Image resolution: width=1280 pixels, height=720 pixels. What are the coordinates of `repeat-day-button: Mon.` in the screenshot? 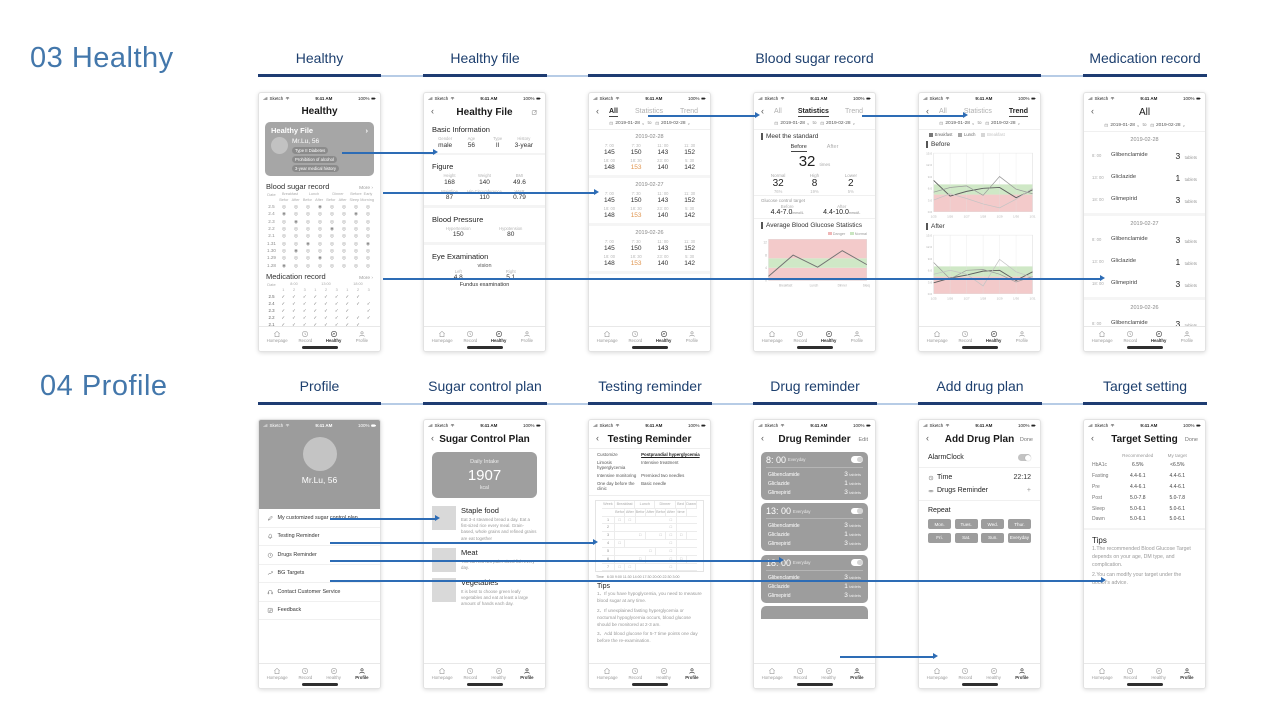 It's located at (940, 524).